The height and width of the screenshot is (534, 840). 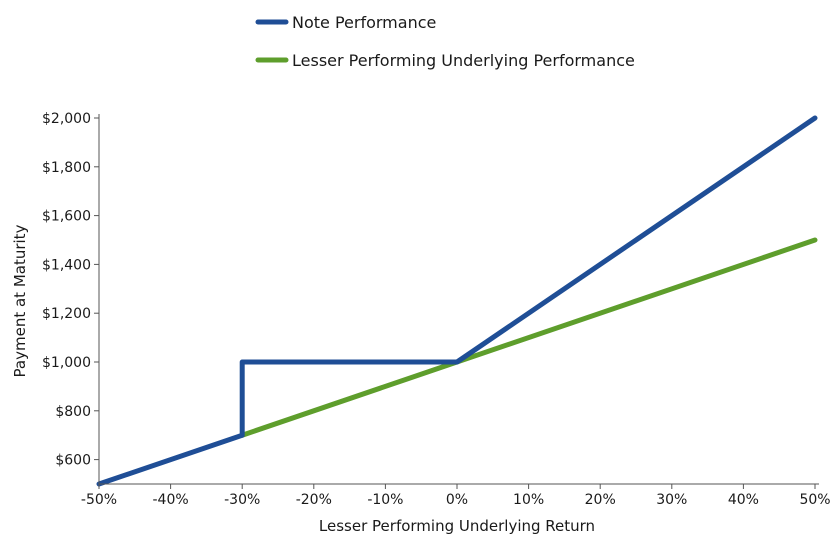 I want to click on x-tick-label: -20%, so click(x=314, y=500).